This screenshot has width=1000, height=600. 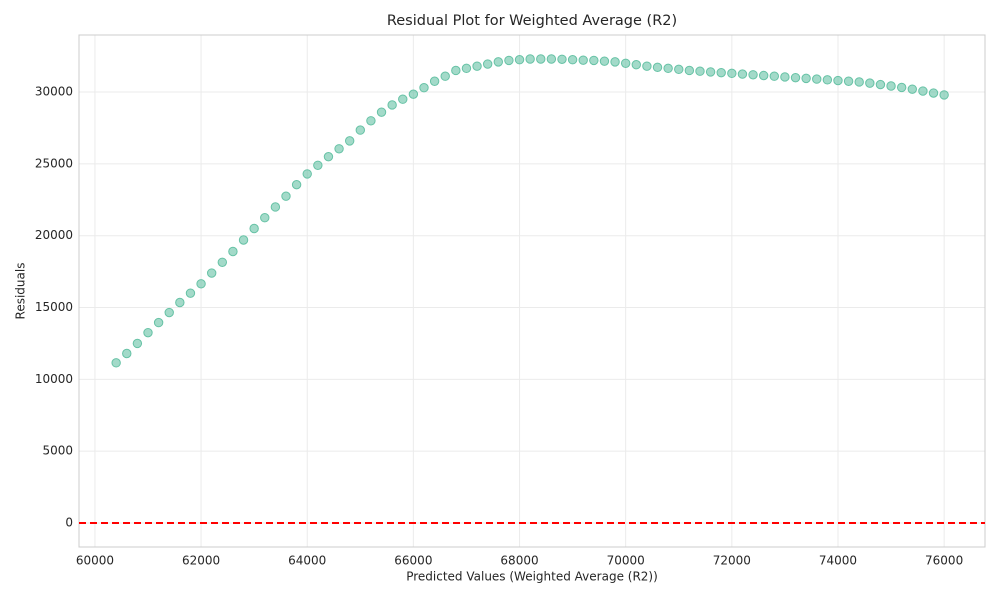 What do you see at coordinates (54, 235) in the screenshot?
I see `y-tick-label: 20000` at bounding box center [54, 235].